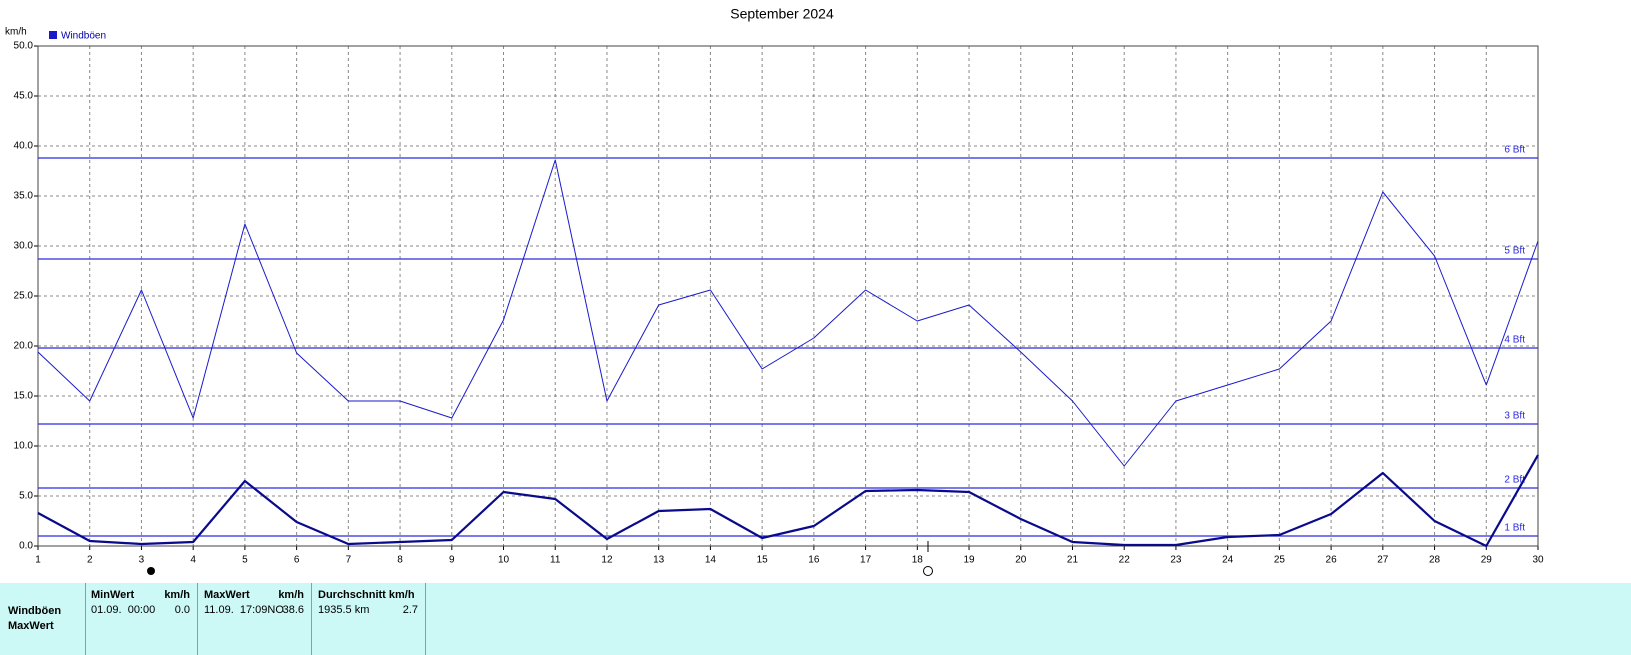 This screenshot has height=655, width=1631. Describe the element at coordinates (349, 560) in the screenshot. I see `x-tick-label: 7` at that location.